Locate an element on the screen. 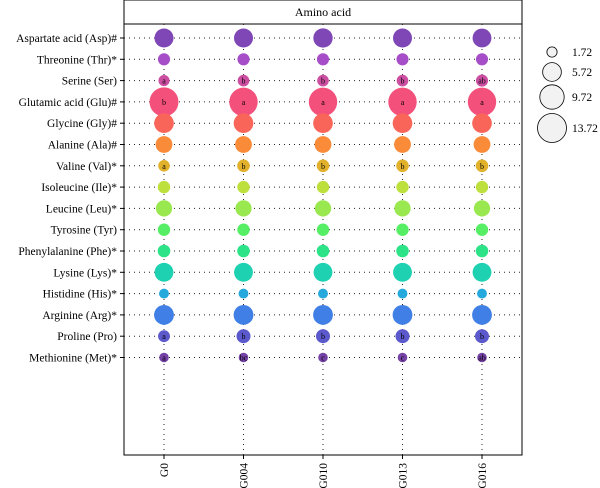 The width and height of the screenshot is (600, 488). x-tick-label: G013 is located at coordinates (404, 475).